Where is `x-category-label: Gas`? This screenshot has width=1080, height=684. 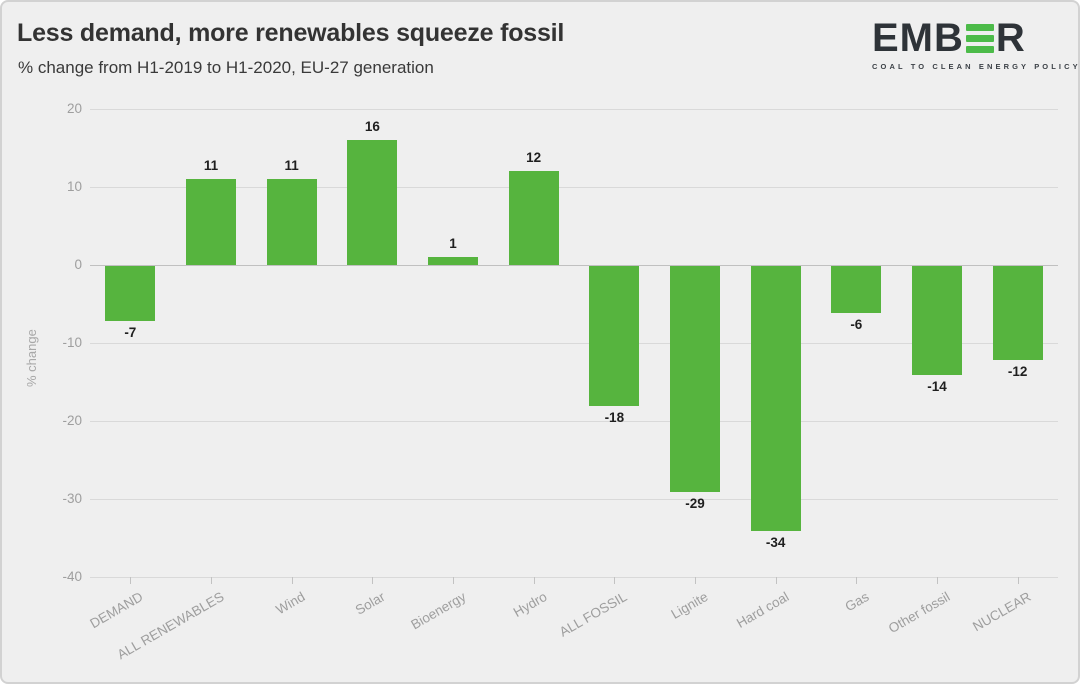 x-category-label: Gas is located at coordinates (857, 602).